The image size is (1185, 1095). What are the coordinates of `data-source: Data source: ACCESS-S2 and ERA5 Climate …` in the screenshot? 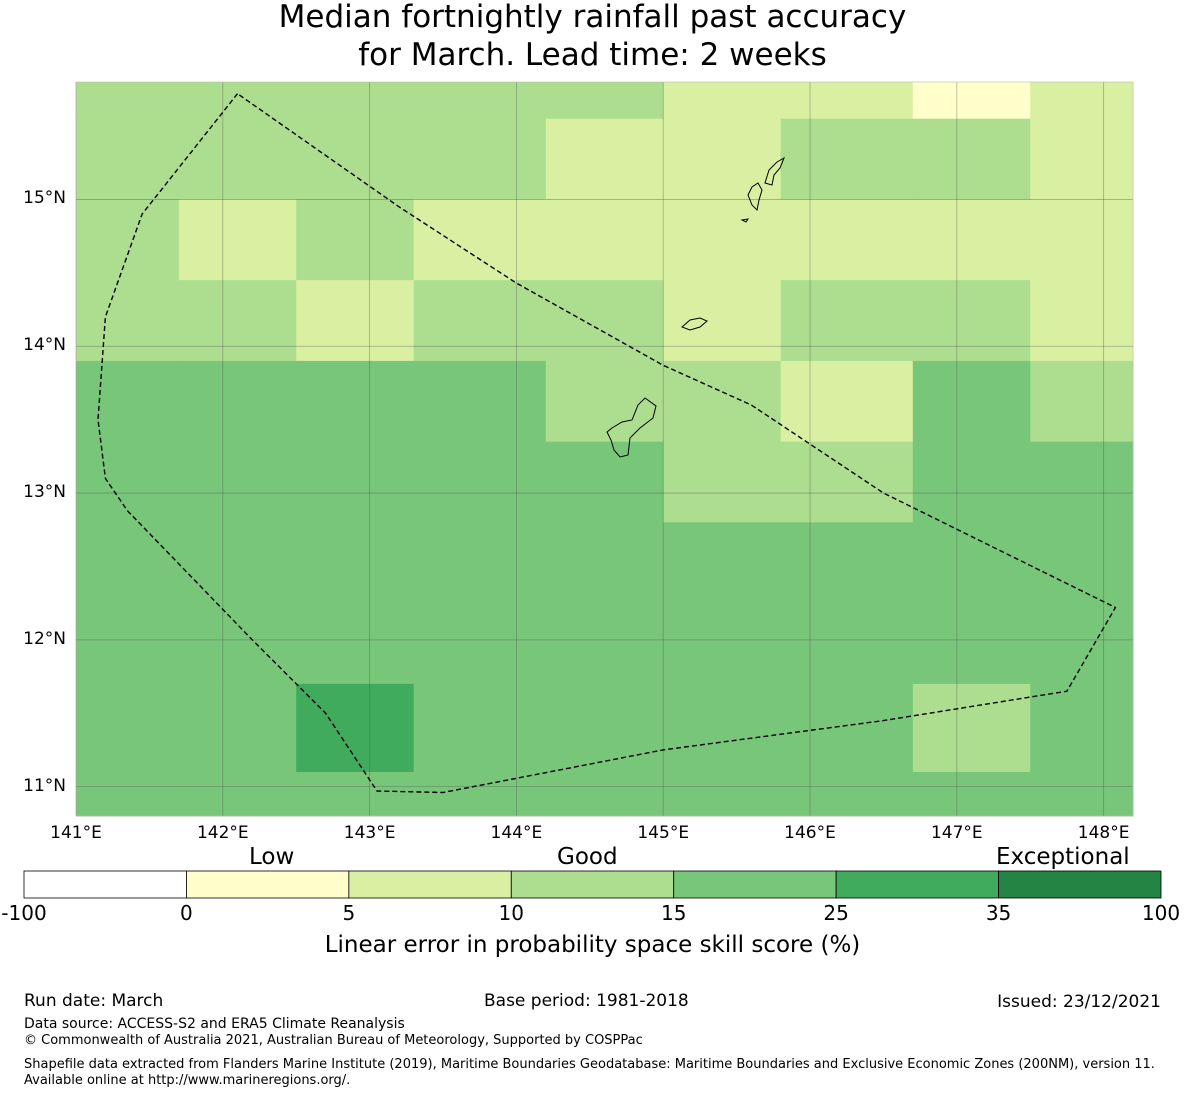 It's located at (214, 1024).